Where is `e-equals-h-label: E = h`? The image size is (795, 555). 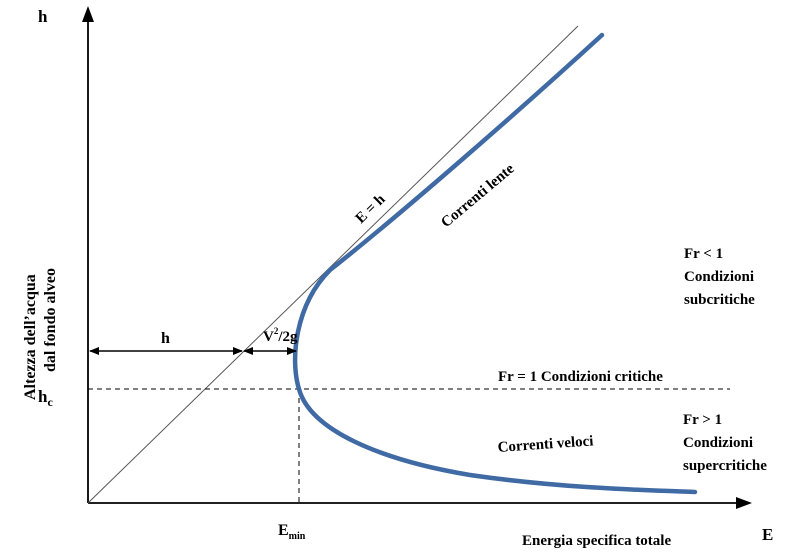 e-equals-h-label: E = h is located at coordinates (371, 209).